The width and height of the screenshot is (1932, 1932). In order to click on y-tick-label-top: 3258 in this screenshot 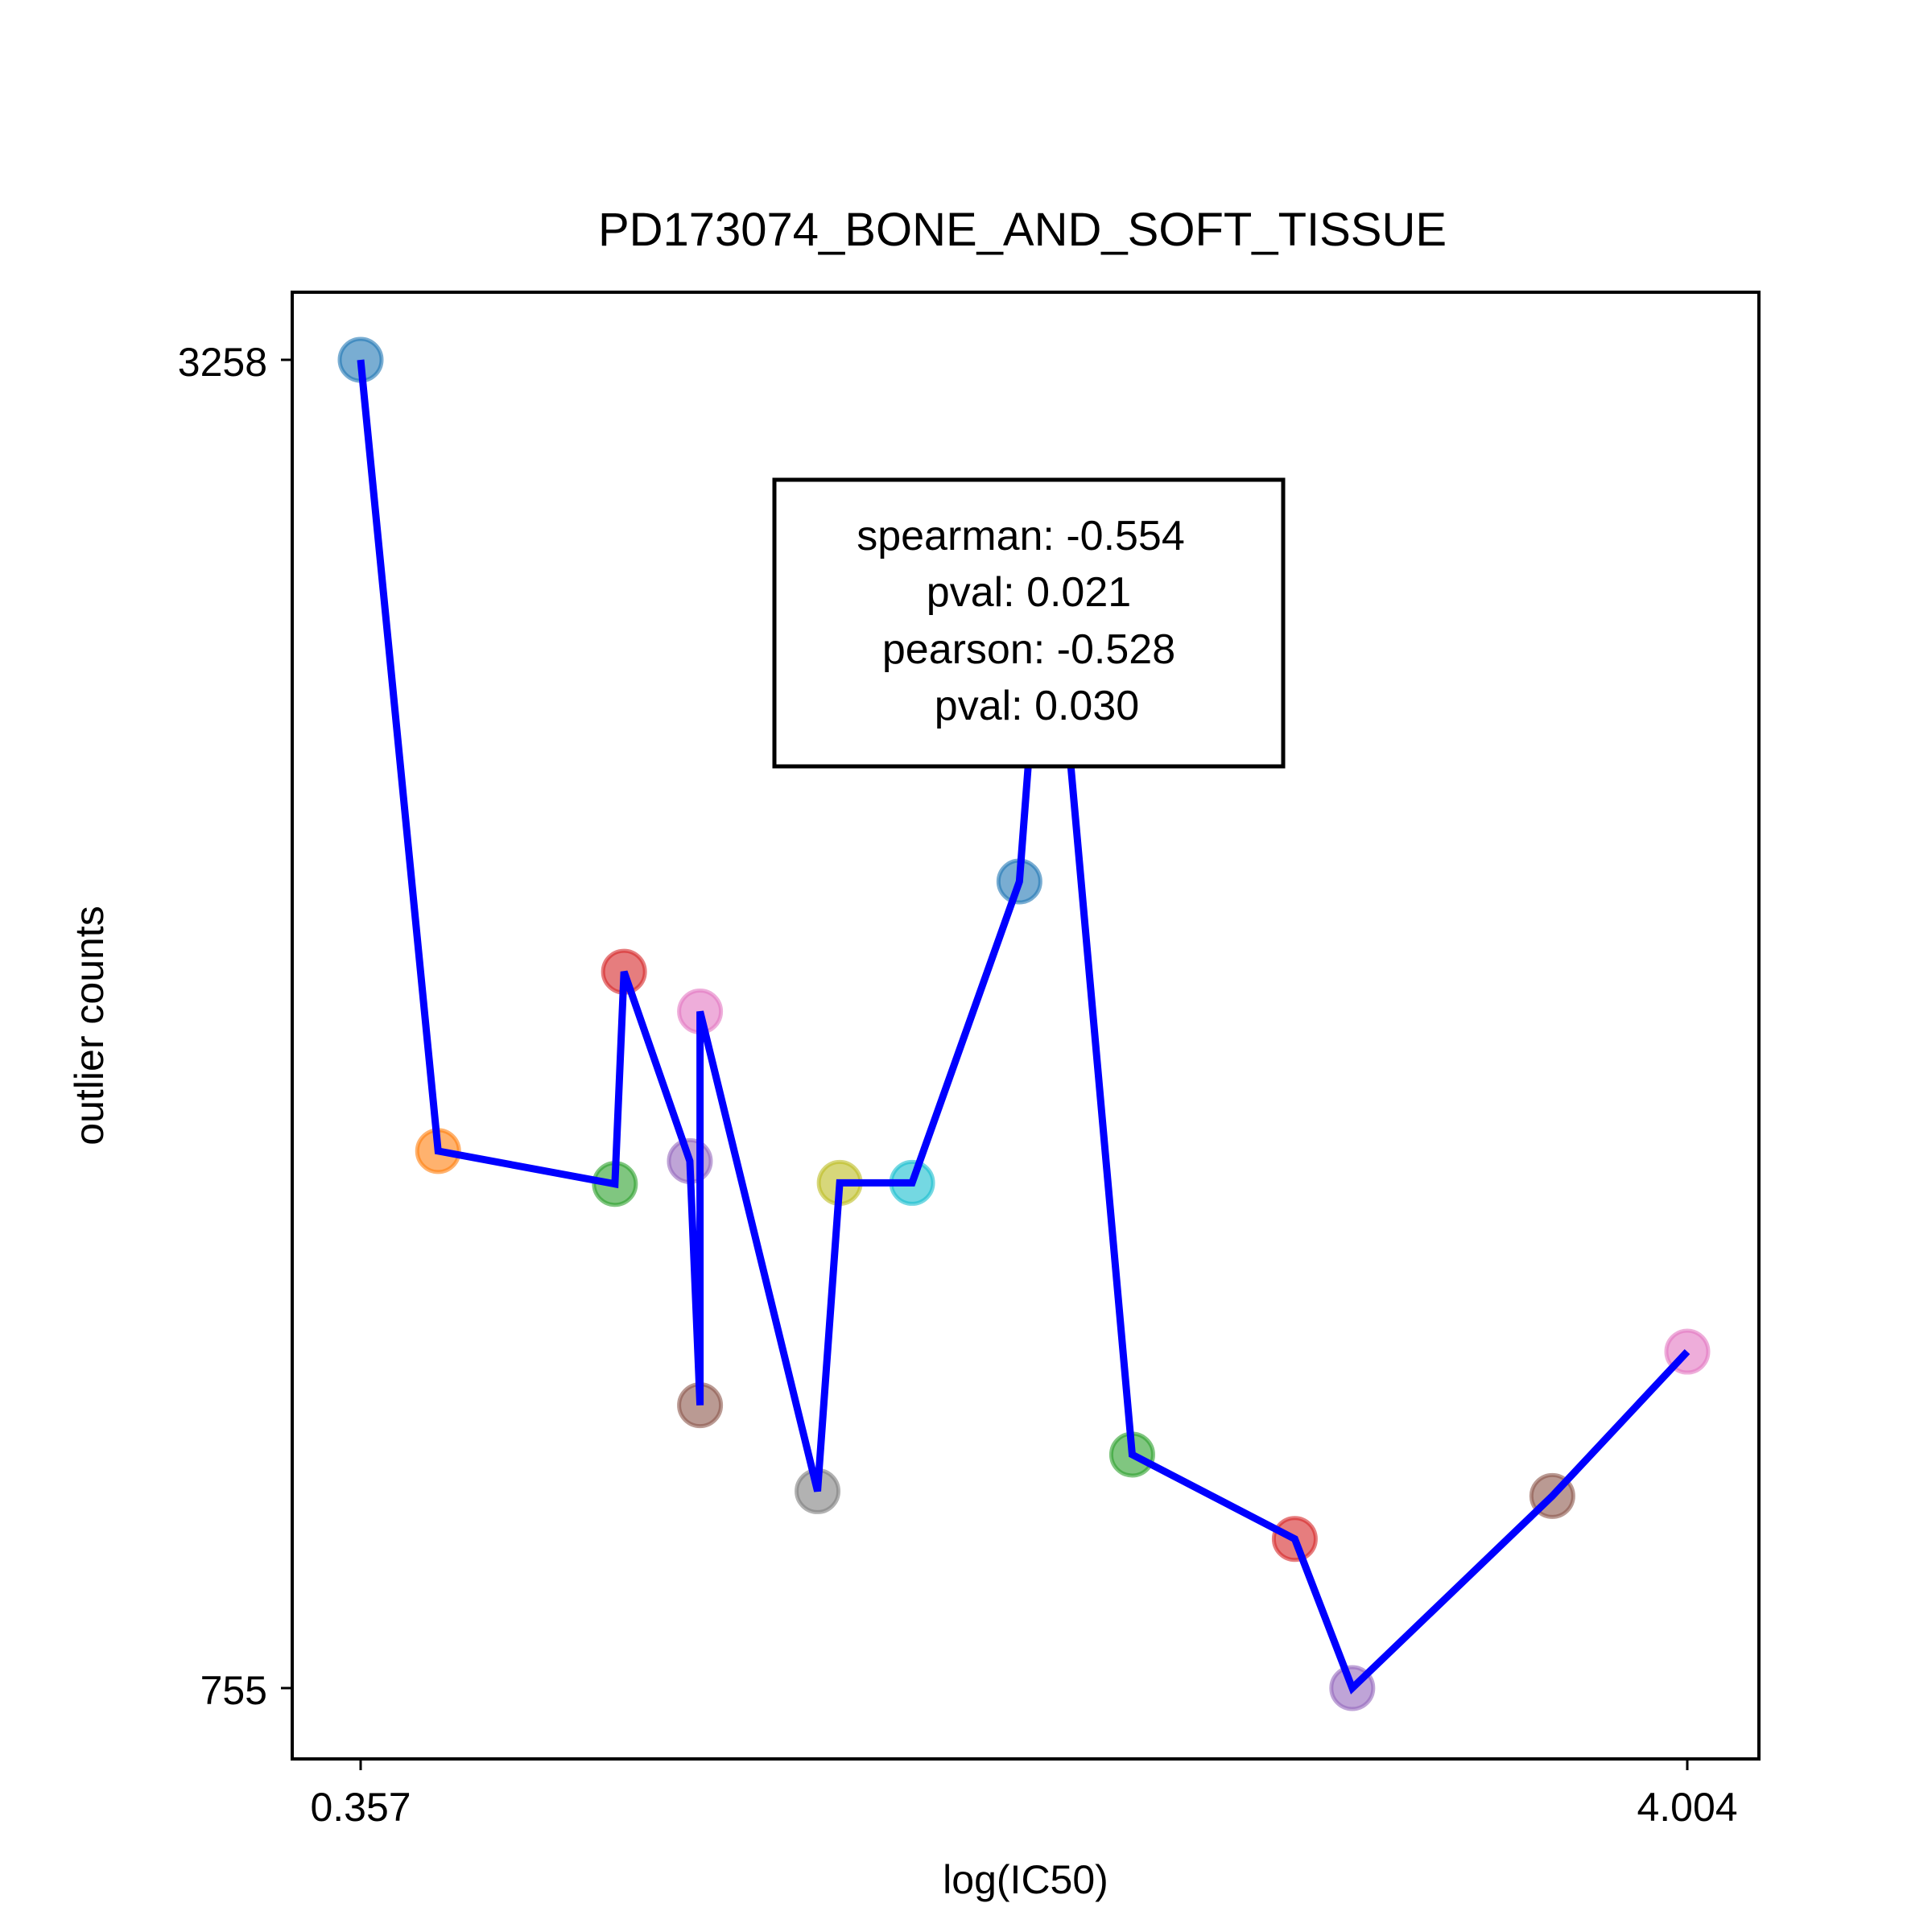, I will do `click(222, 362)`.